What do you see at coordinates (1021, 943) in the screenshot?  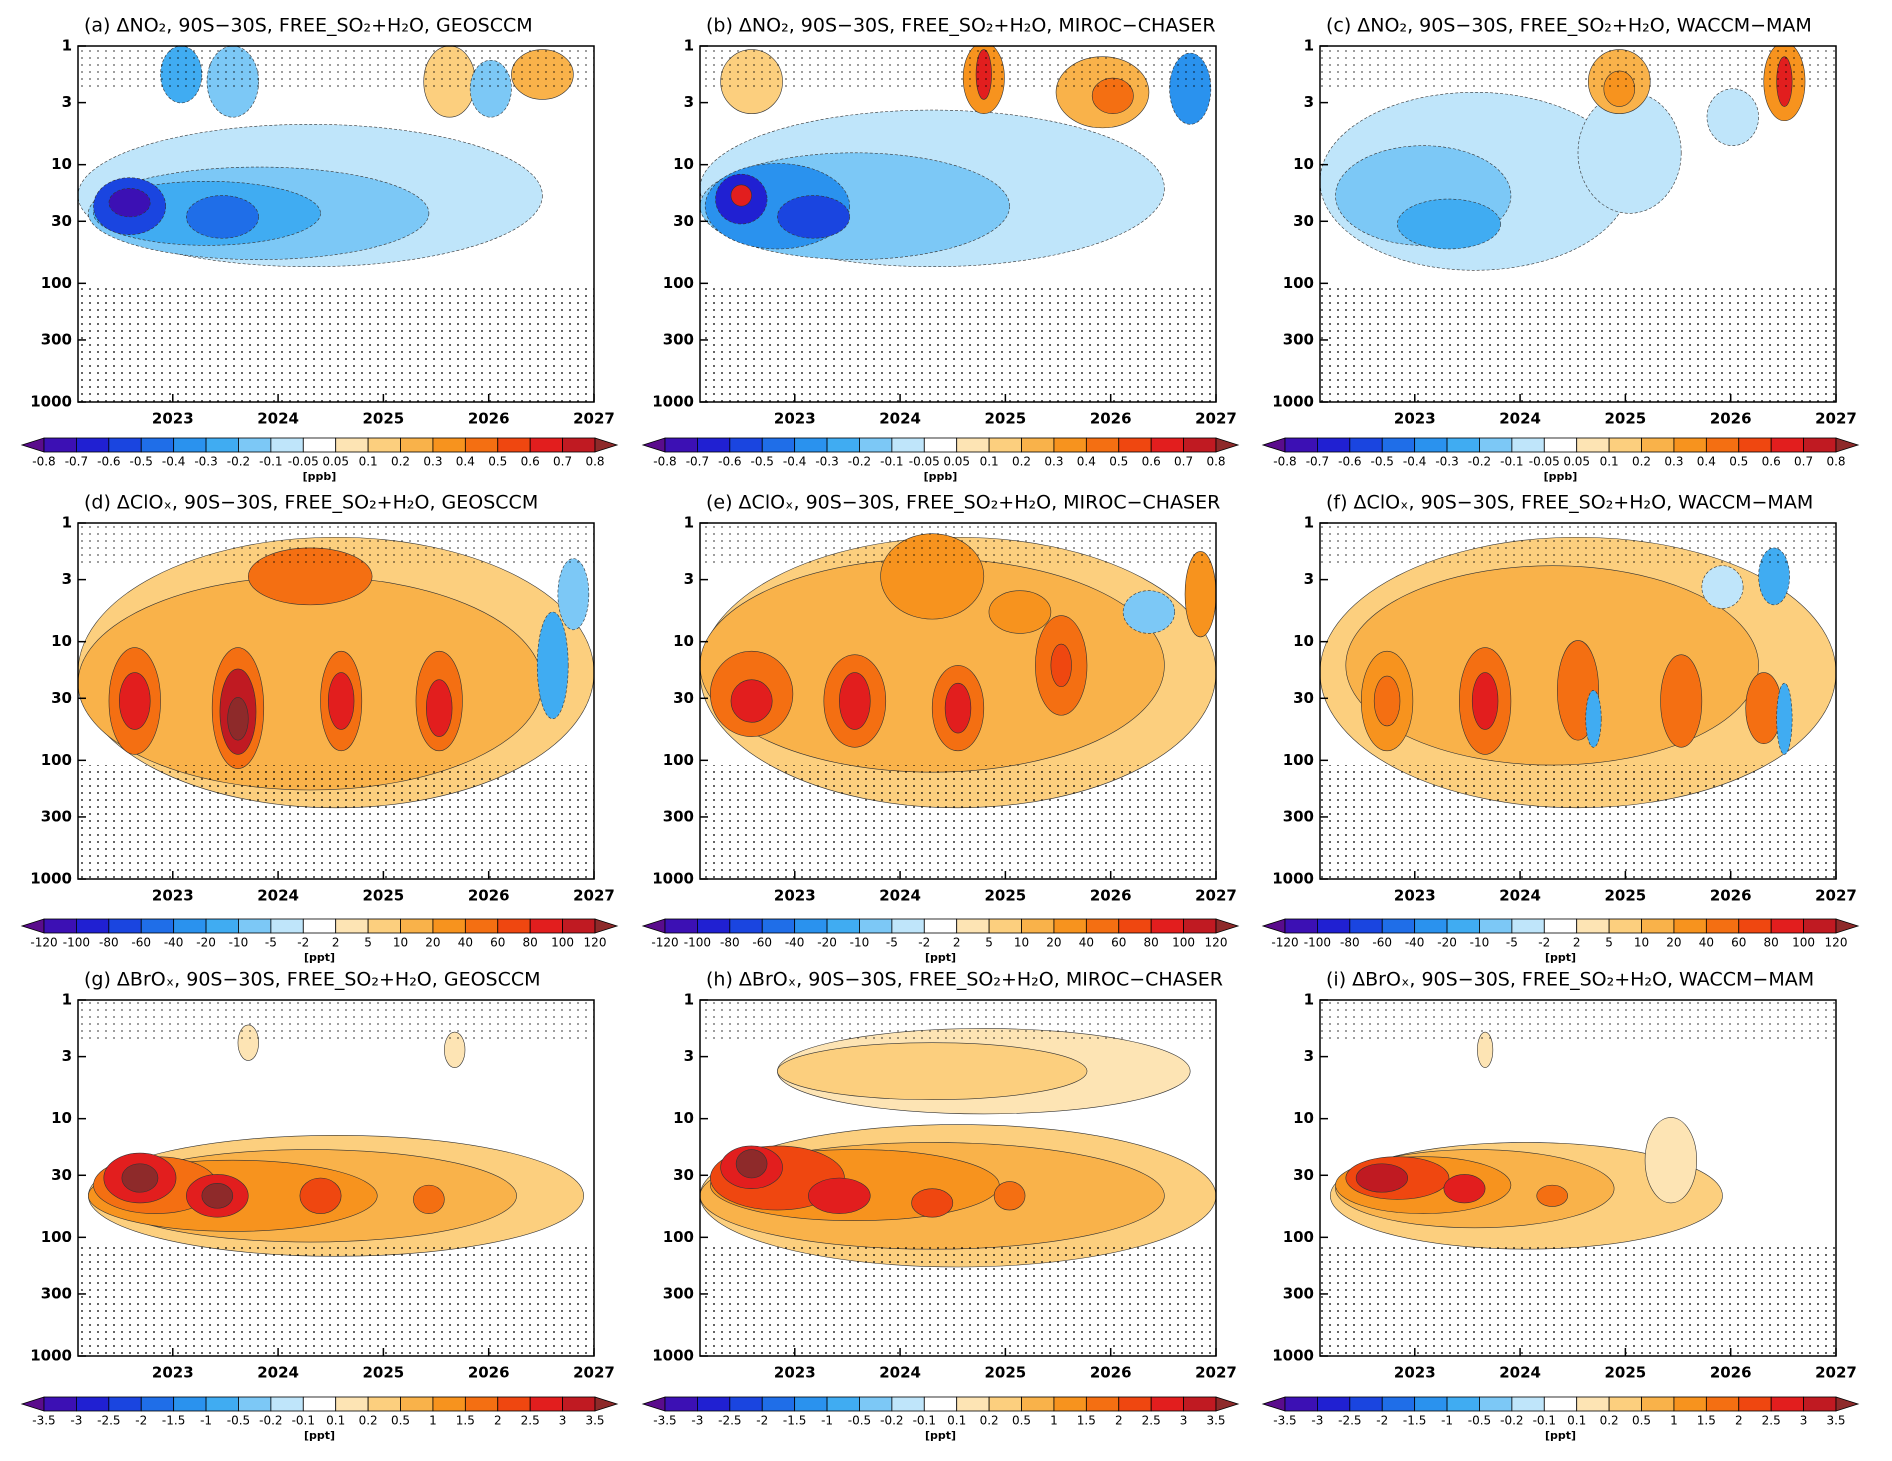 I see `colorbar-label: 10` at bounding box center [1021, 943].